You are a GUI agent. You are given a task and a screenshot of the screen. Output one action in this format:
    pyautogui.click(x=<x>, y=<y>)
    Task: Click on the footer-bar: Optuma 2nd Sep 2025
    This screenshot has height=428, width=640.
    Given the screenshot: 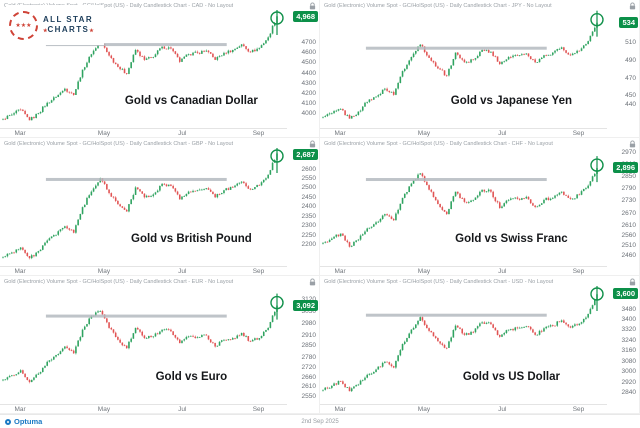 What is the action you would take?
    pyautogui.click(x=320, y=421)
    